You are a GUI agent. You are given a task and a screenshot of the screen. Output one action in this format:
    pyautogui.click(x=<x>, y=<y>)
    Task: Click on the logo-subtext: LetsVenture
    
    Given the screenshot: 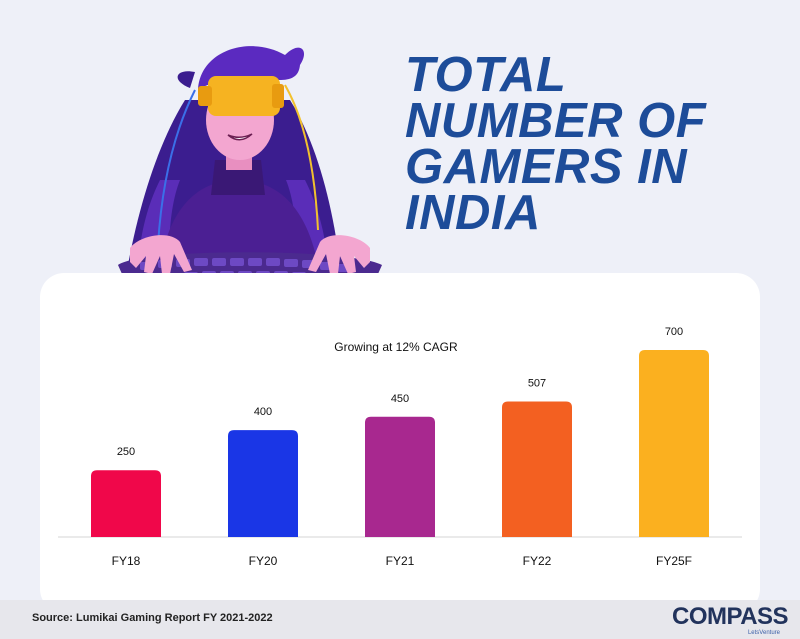 What is the action you would take?
    pyautogui.click(x=763, y=633)
    